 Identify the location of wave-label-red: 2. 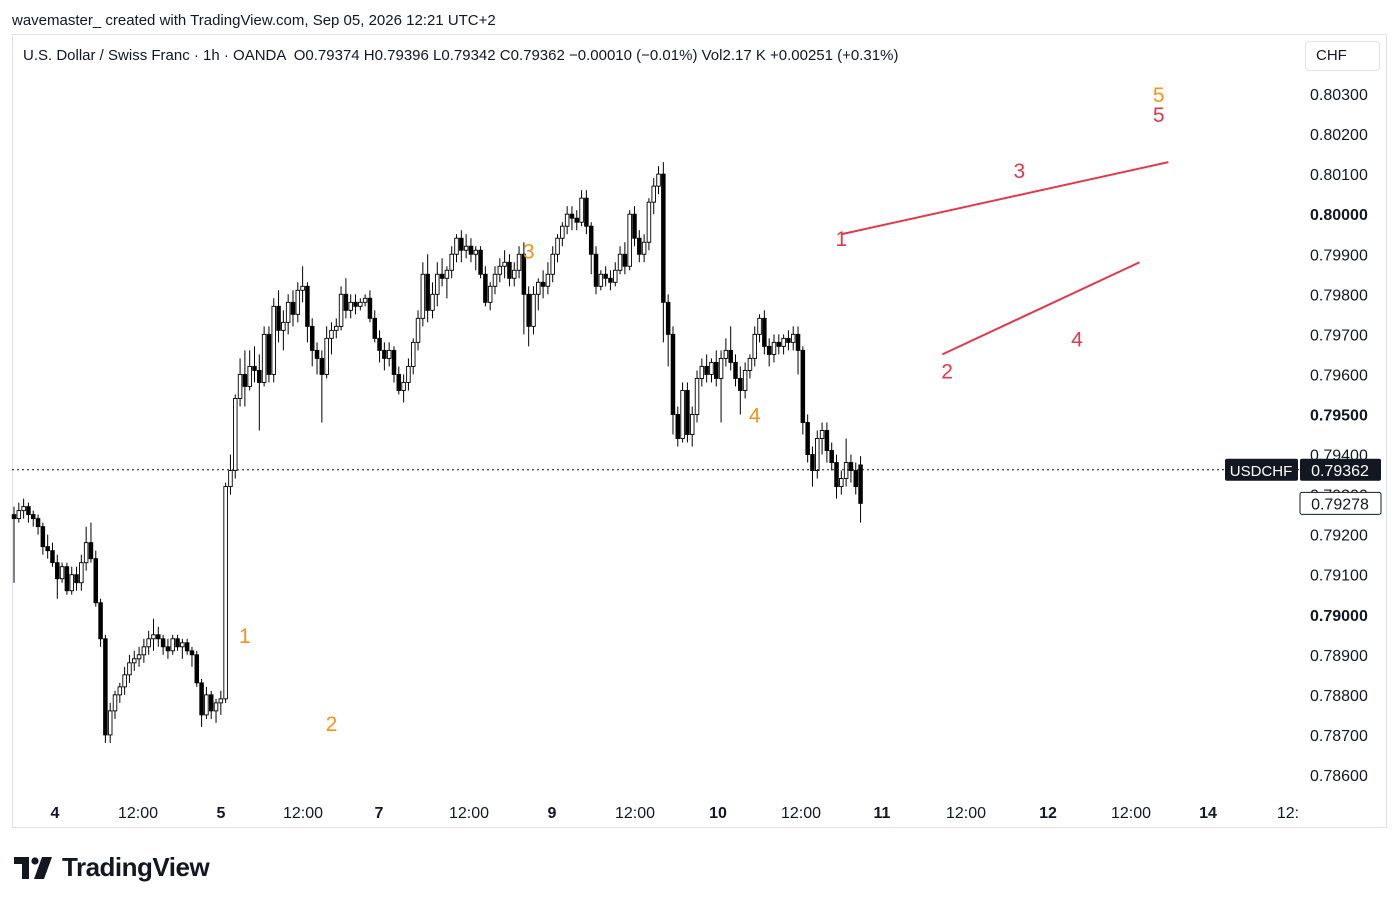
(947, 371).